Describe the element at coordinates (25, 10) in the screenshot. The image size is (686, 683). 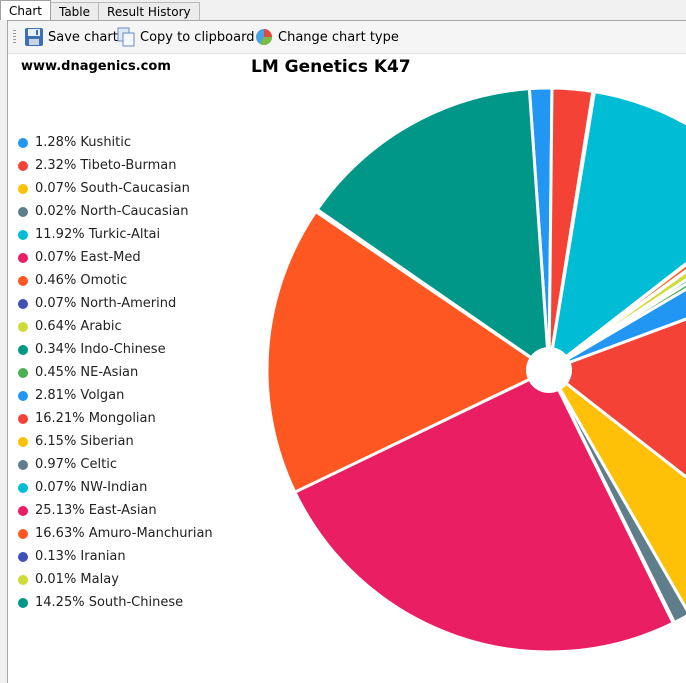
I see `tab-chart: Chart` at that location.